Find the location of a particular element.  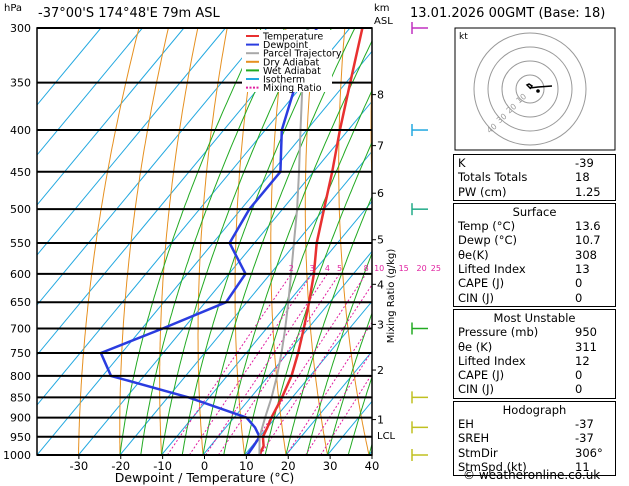

mixing-ratio-label: 25 is located at coordinates (436, 268).